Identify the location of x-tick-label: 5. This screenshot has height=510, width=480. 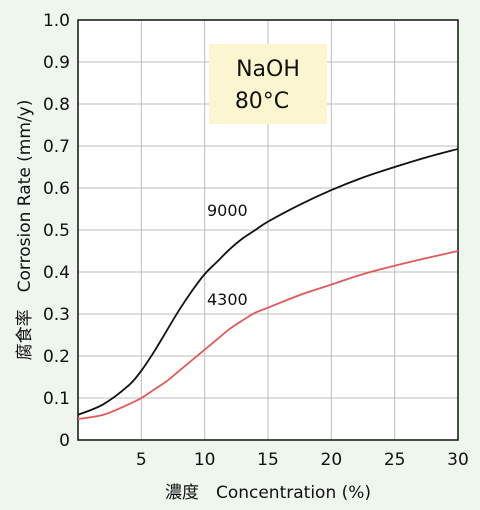
(141, 460).